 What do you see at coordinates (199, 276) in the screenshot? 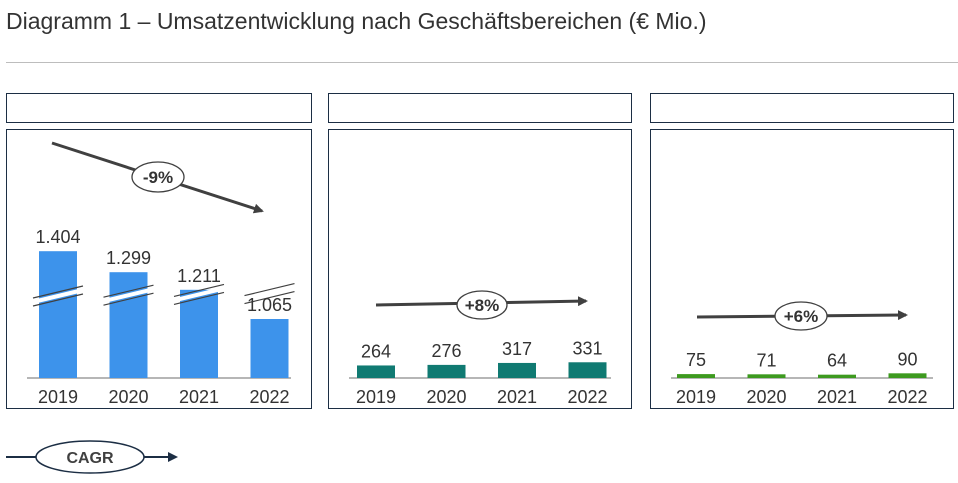
I see `data-label: 1.211` at bounding box center [199, 276].